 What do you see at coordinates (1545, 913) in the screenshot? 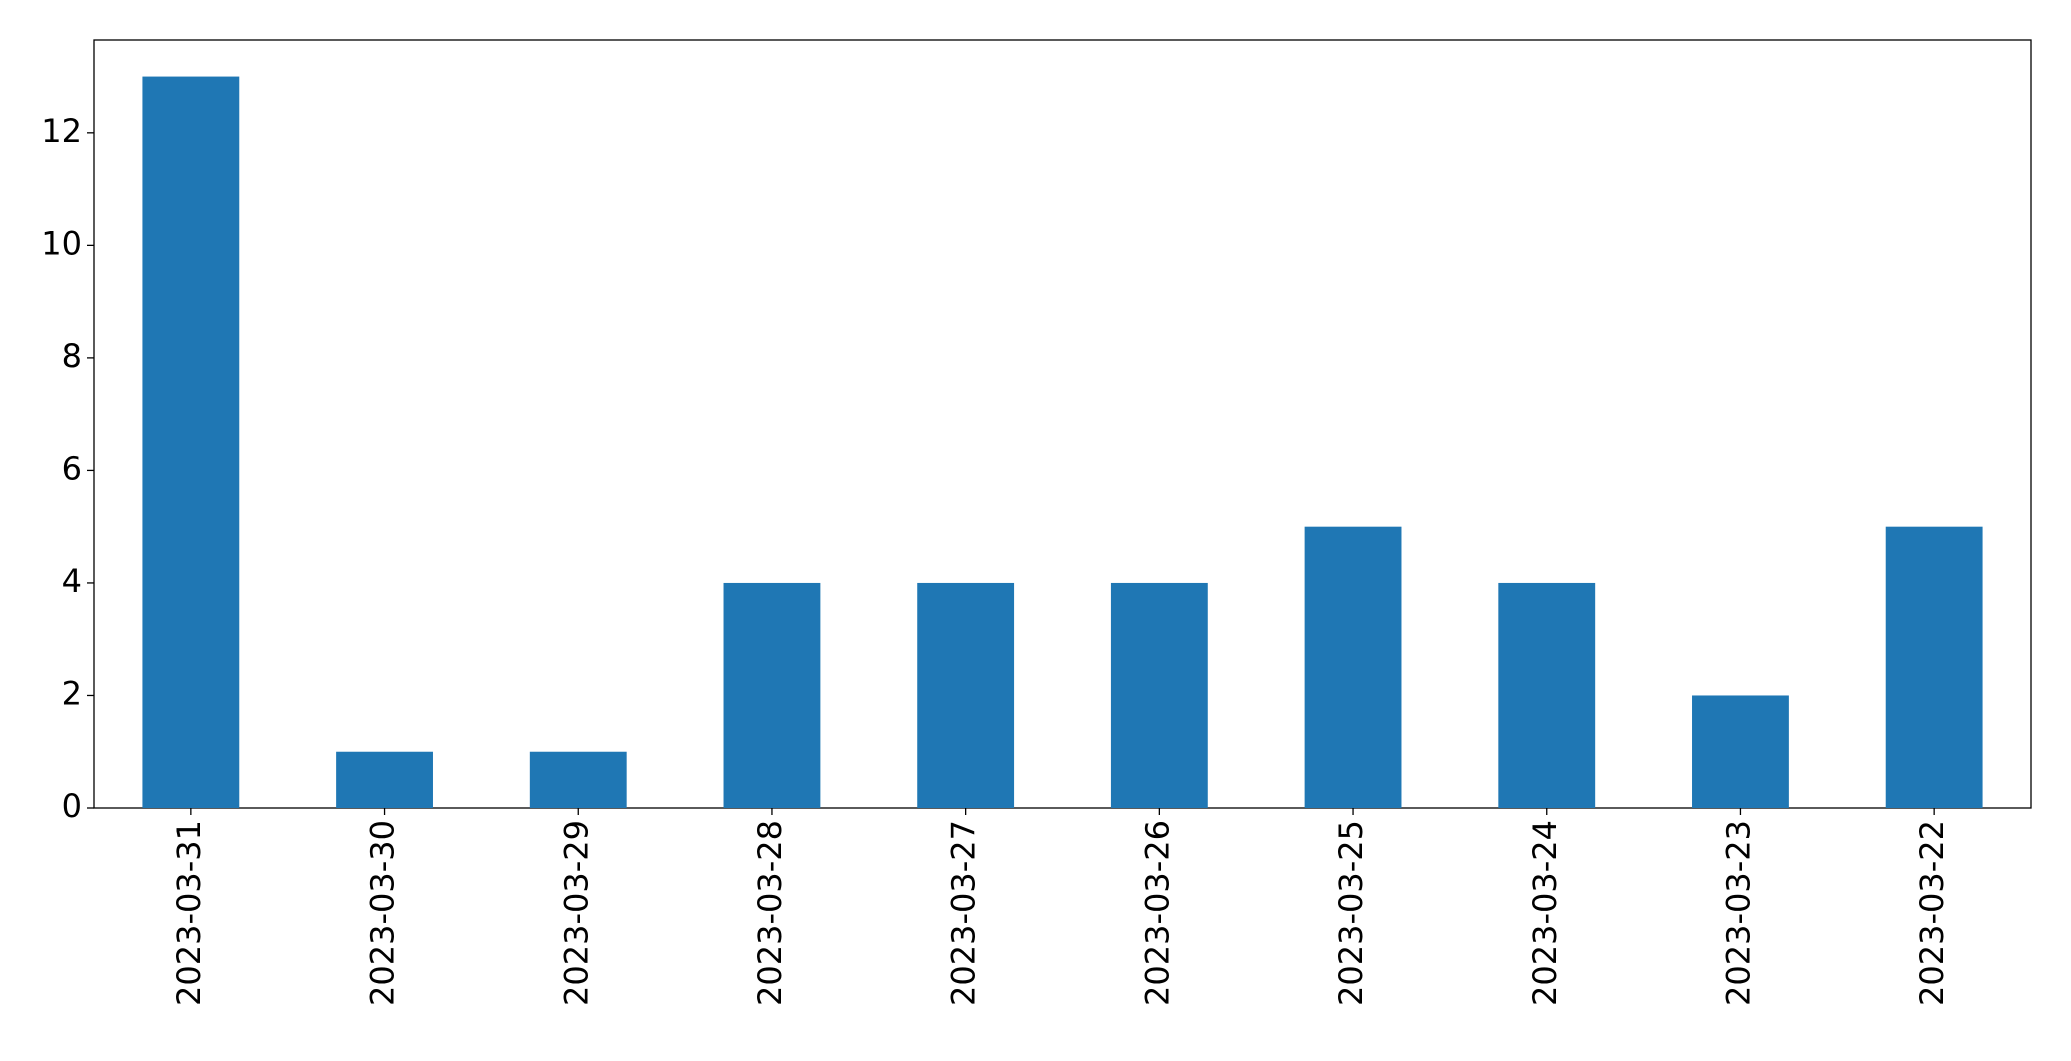
I see `x-tick-label: 2023-03-24` at bounding box center [1545, 913].